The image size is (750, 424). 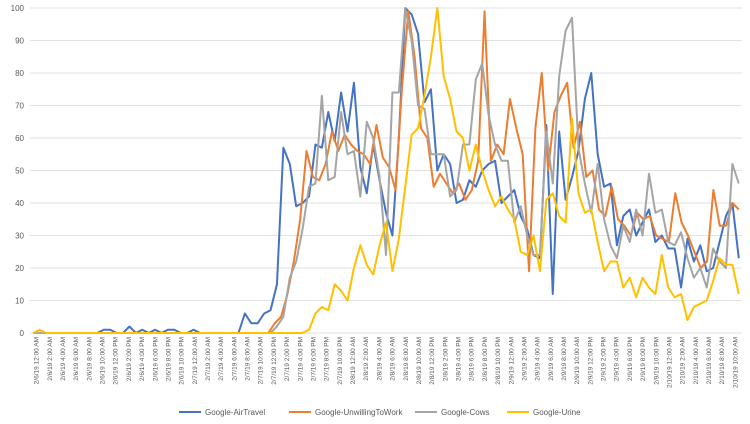 What do you see at coordinates (498, 361) in the screenshot?
I see `x-tick-label: 2/8/19 10:00 PM` at bounding box center [498, 361].